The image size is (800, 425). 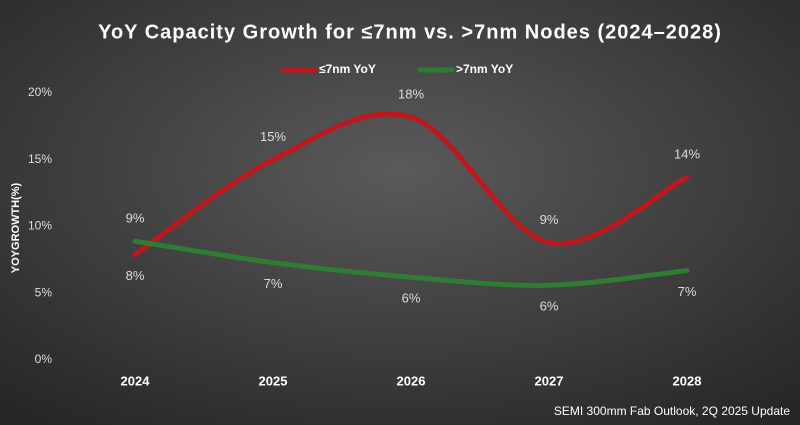 What do you see at coordinates (40, 159) in the screenshot?
I see `y-tick-label: 15%` at bounding box center [40, 159].